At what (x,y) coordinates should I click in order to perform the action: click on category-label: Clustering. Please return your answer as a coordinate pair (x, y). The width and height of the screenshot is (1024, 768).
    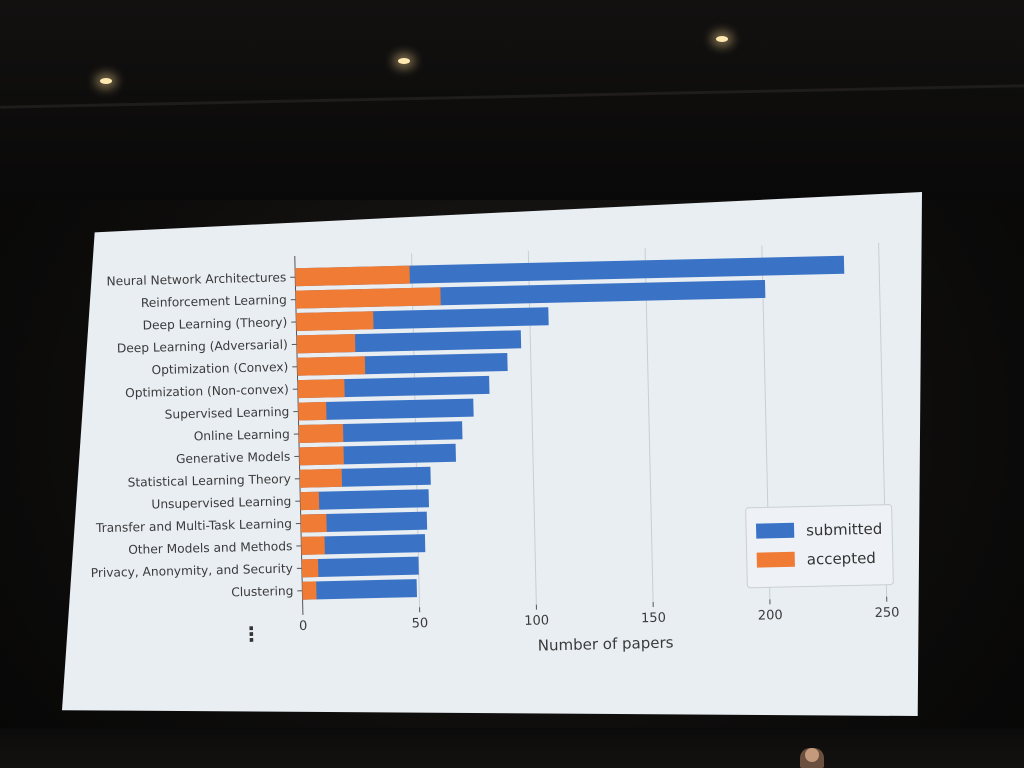
    Looking at the image, I should click on (262, 591).